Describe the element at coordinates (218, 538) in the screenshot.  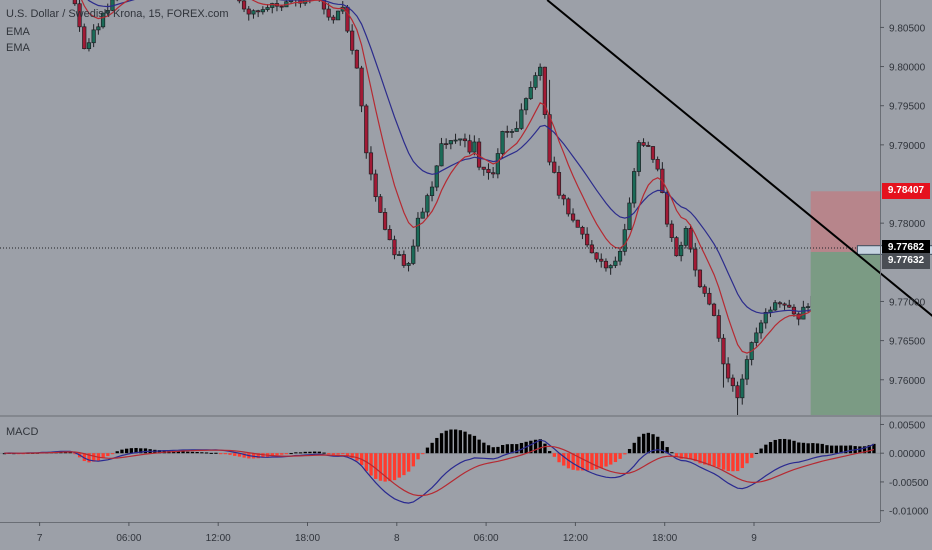
I see `time-tick-label: 12:00` at that location.